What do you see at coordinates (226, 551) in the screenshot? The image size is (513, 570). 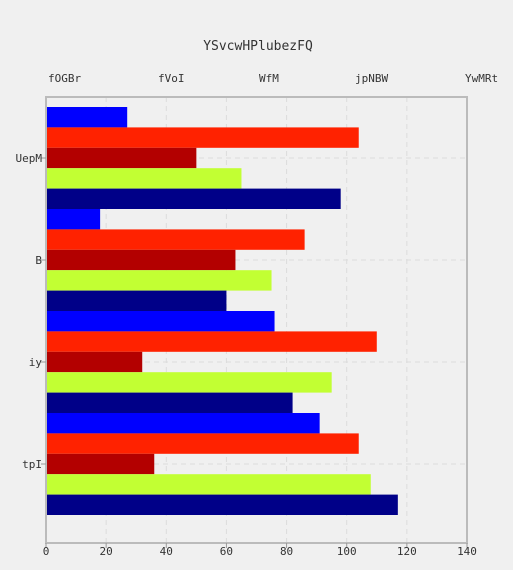 I see `x-tick-label: 60` at bounding box center [226, 551].